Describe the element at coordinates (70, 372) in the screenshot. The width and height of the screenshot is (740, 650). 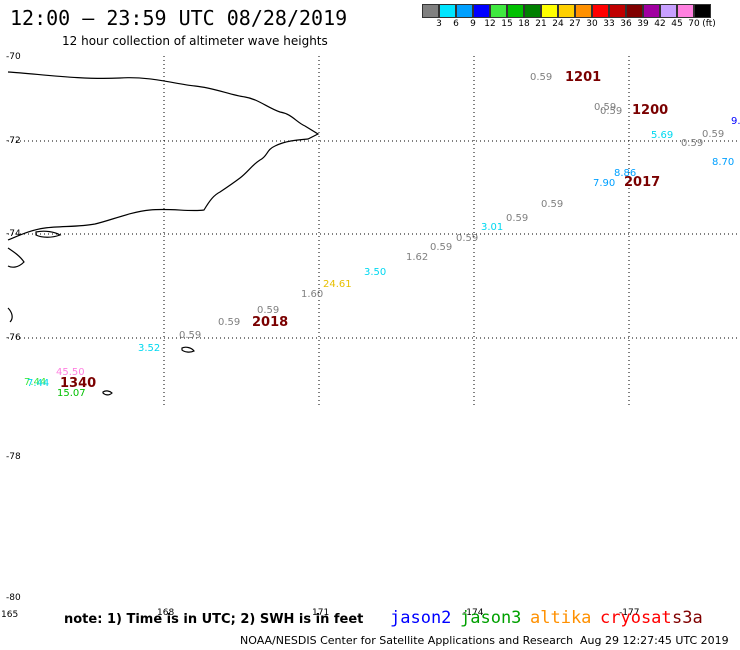
I see `wave-height-value: 45.50` at that location.